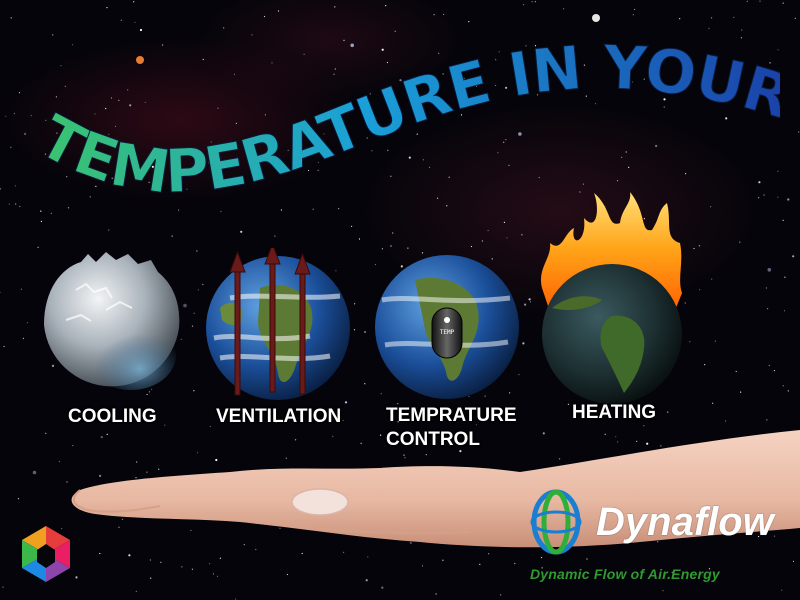 The width and height of the screenshot is (800, 600). What do you see at coordinates (270, 322) in the screenshot?
I see `upward-arrows` at bounding box center [270, 322].